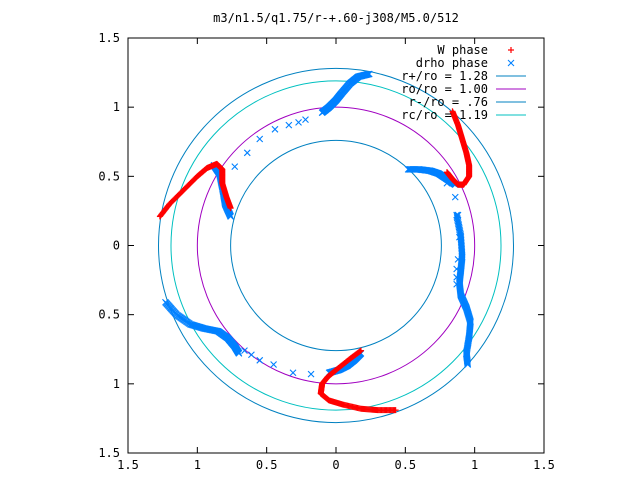 The image size is (640, 480). Describe the element at coordinates (448, 102) in the screenshot. I see `legend-label: r-/ro = .76` at that location.